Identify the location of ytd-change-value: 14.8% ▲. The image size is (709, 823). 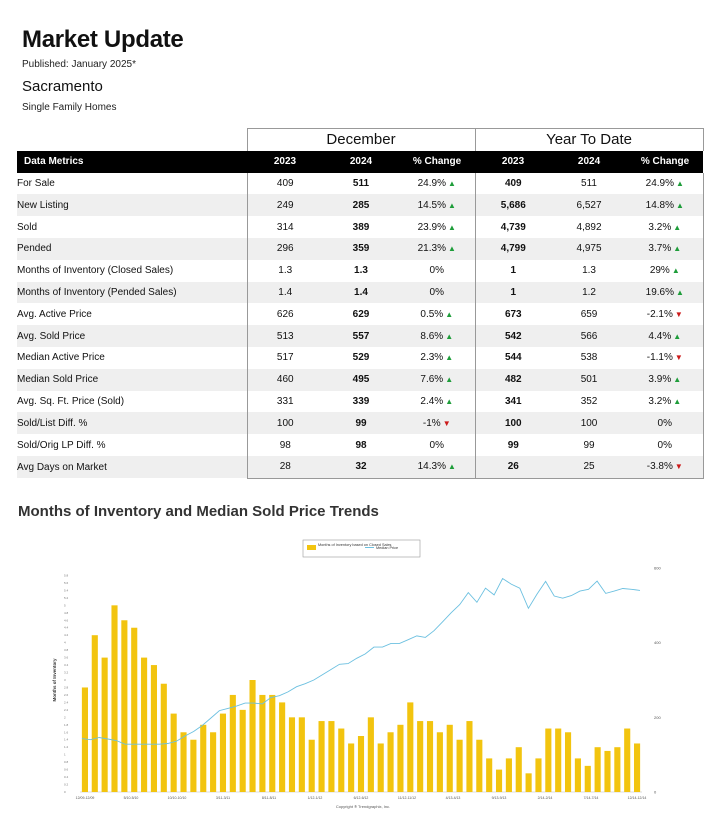
(665, 205).